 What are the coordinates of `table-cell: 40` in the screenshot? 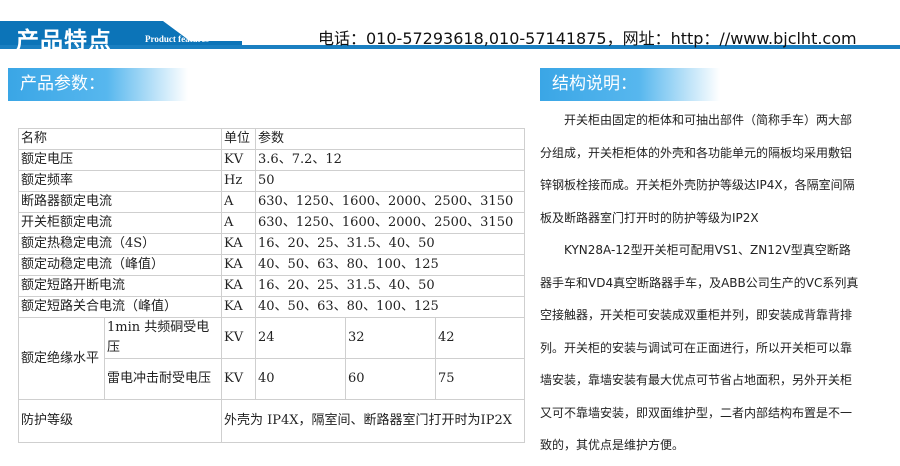 It's located at (301, 379).